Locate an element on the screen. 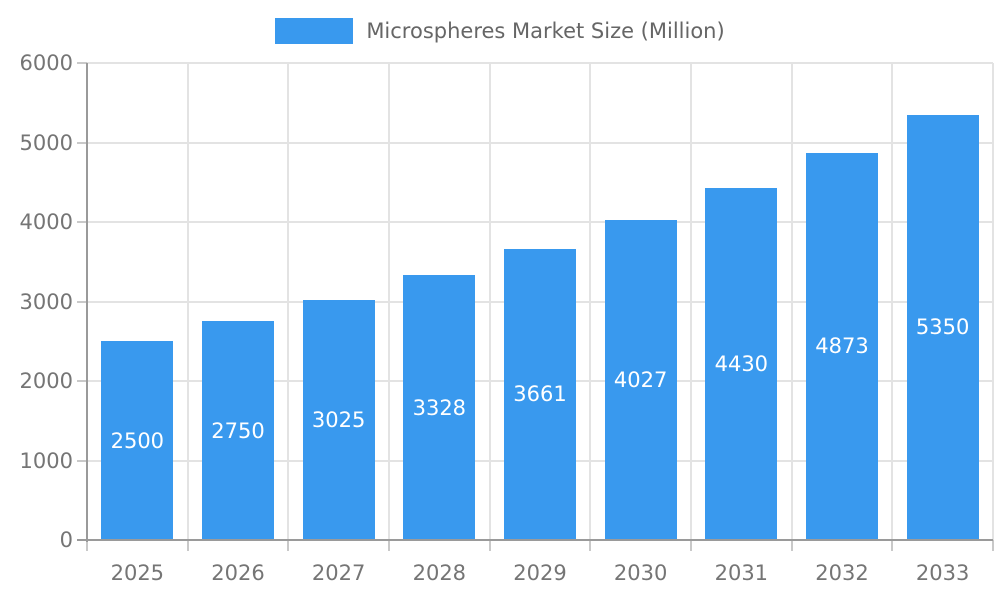  bar-2032 is located at coordinates (842, 346).